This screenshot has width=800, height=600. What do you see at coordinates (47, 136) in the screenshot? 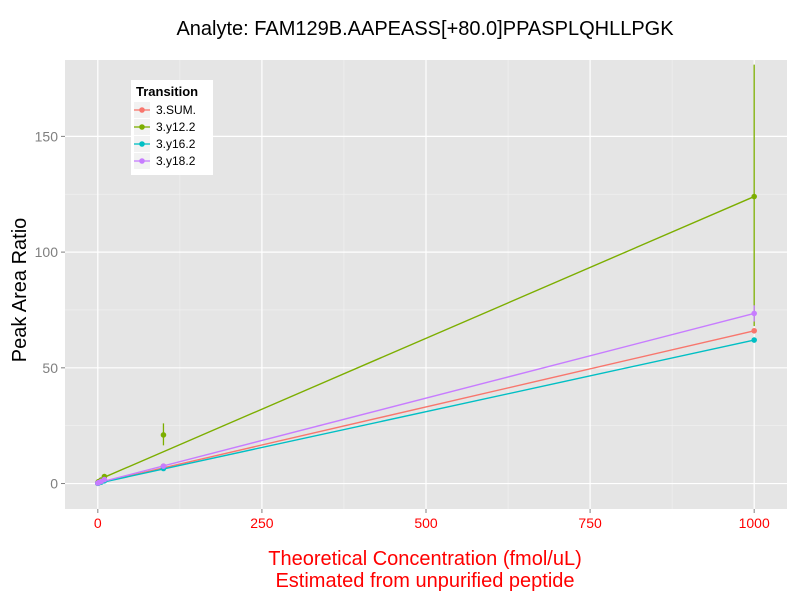
I see `y-tick-label: 150` at bounding box center [47, 136].